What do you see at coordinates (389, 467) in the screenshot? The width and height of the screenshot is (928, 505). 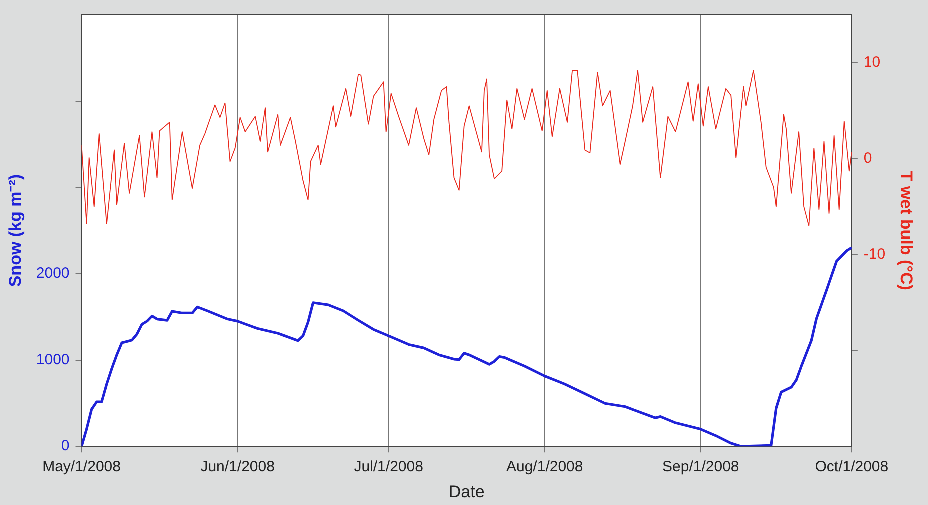 I see `x-tick-label: Jul/1/2008` at bounding box center [389, 467].